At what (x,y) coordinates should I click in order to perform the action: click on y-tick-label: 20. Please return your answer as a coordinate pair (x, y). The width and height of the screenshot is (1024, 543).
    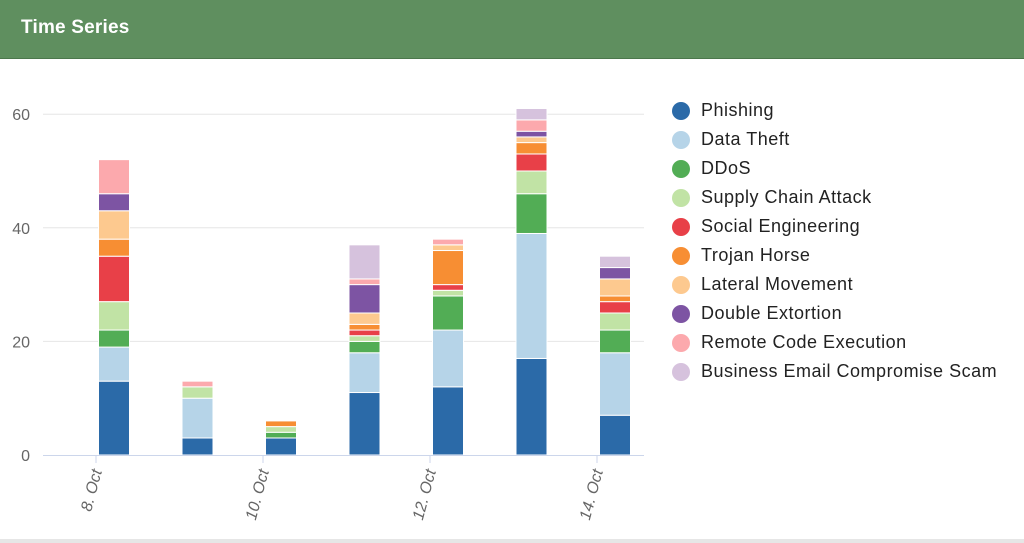
    Looking at the image, I should click on (21, 342).